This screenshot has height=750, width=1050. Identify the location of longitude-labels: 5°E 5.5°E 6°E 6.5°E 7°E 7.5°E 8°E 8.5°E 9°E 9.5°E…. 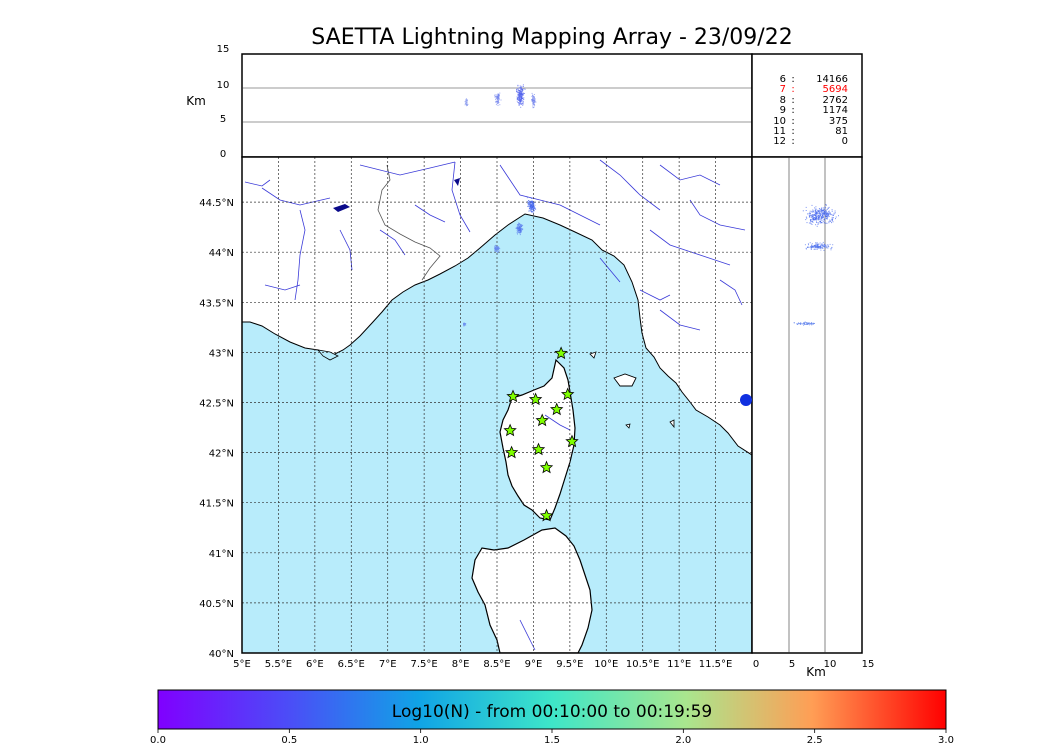
(482, 664).